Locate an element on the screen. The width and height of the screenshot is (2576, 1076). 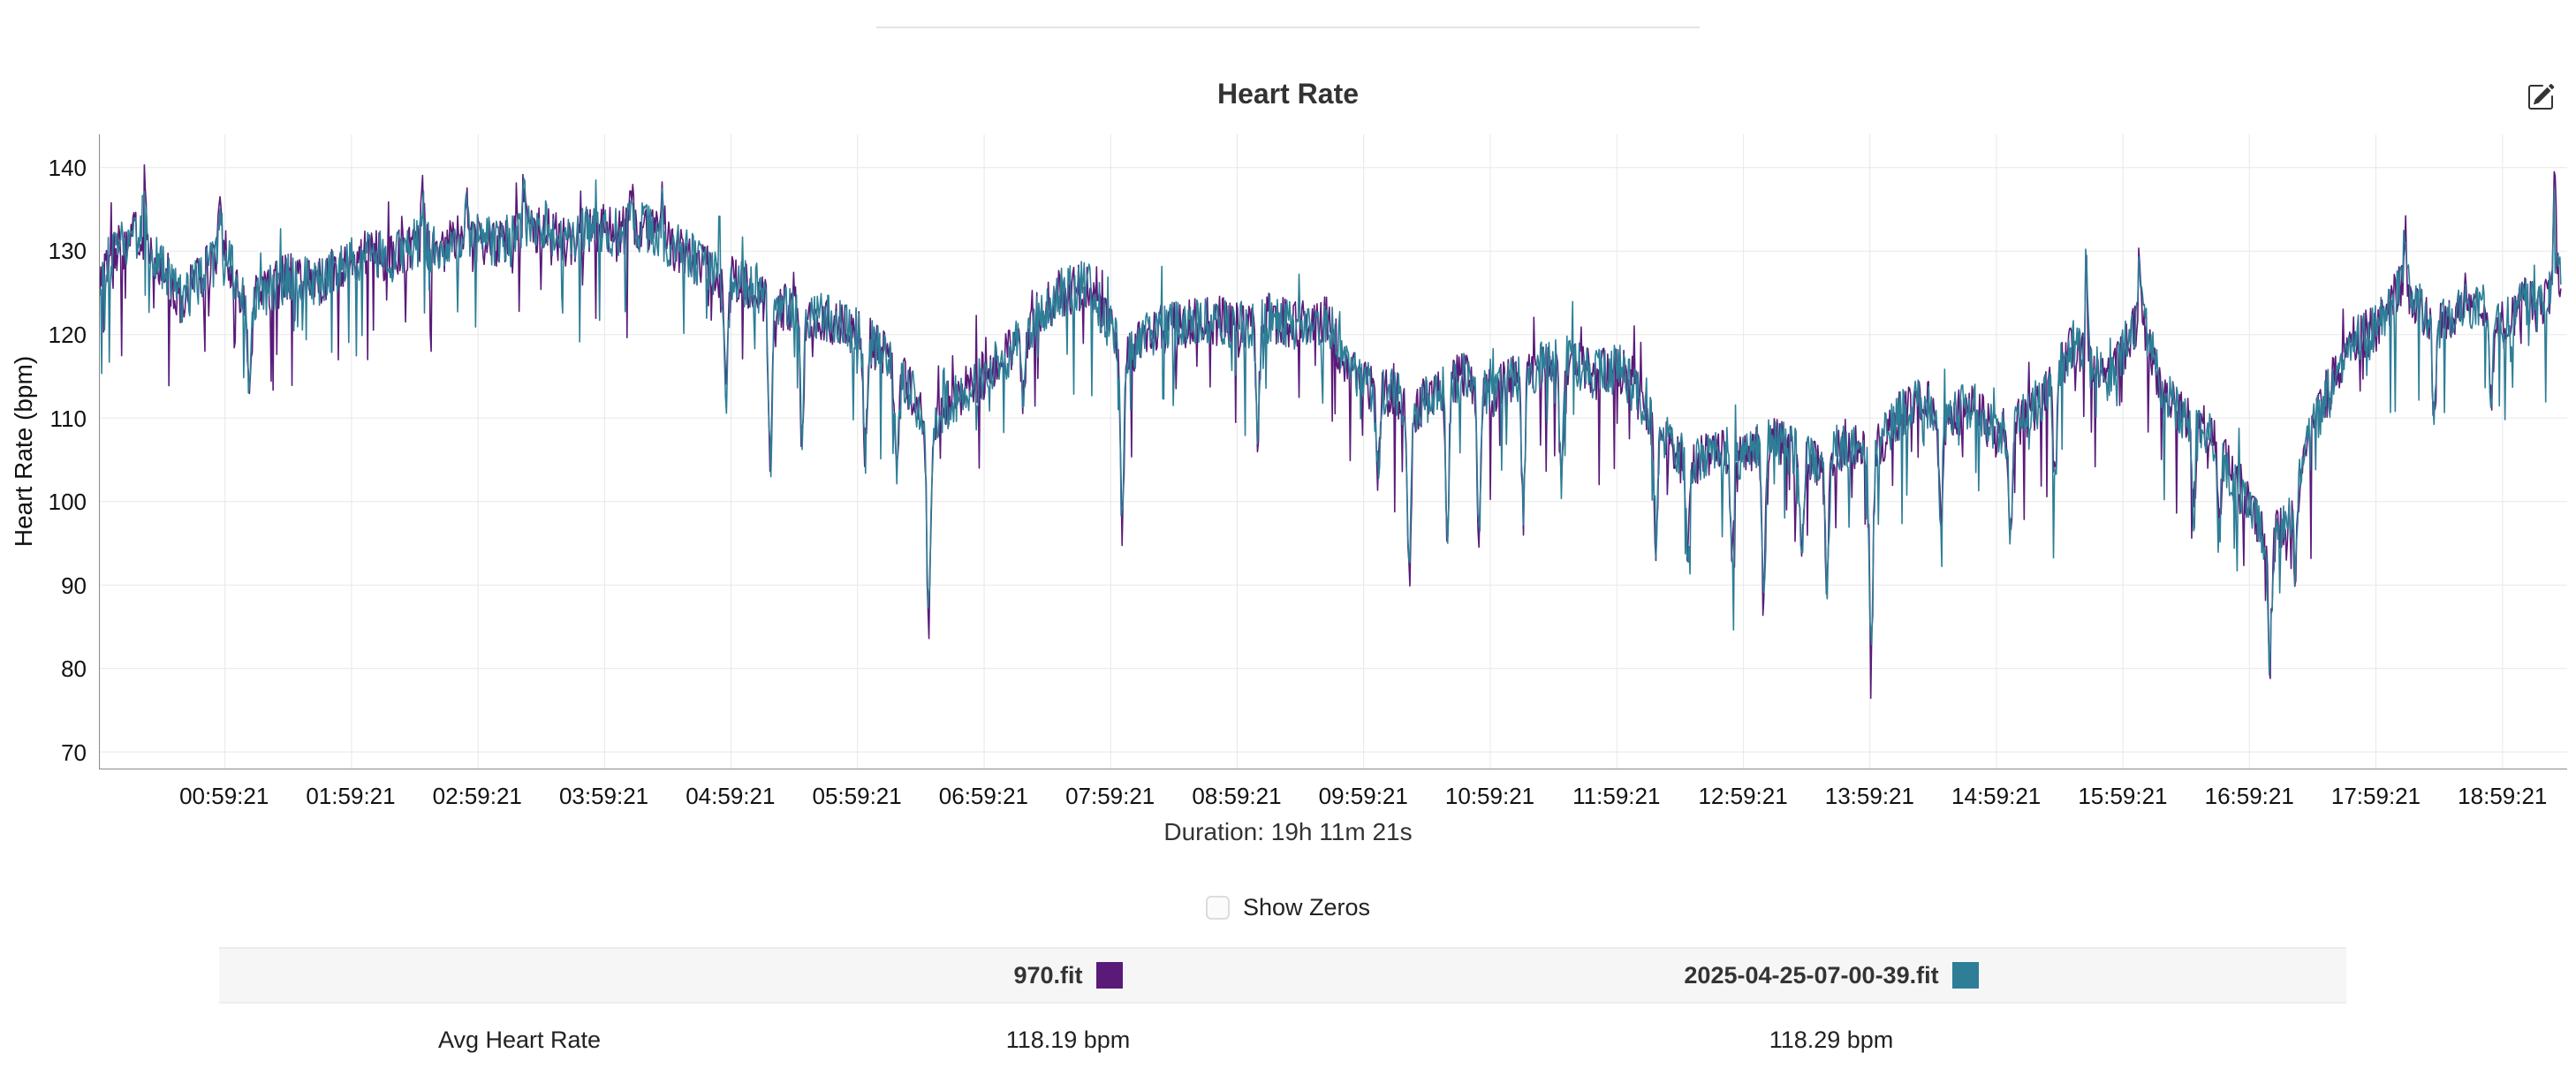
avg-value-file-2: 118.29 bpm is located at coordinates (1832, 1040).